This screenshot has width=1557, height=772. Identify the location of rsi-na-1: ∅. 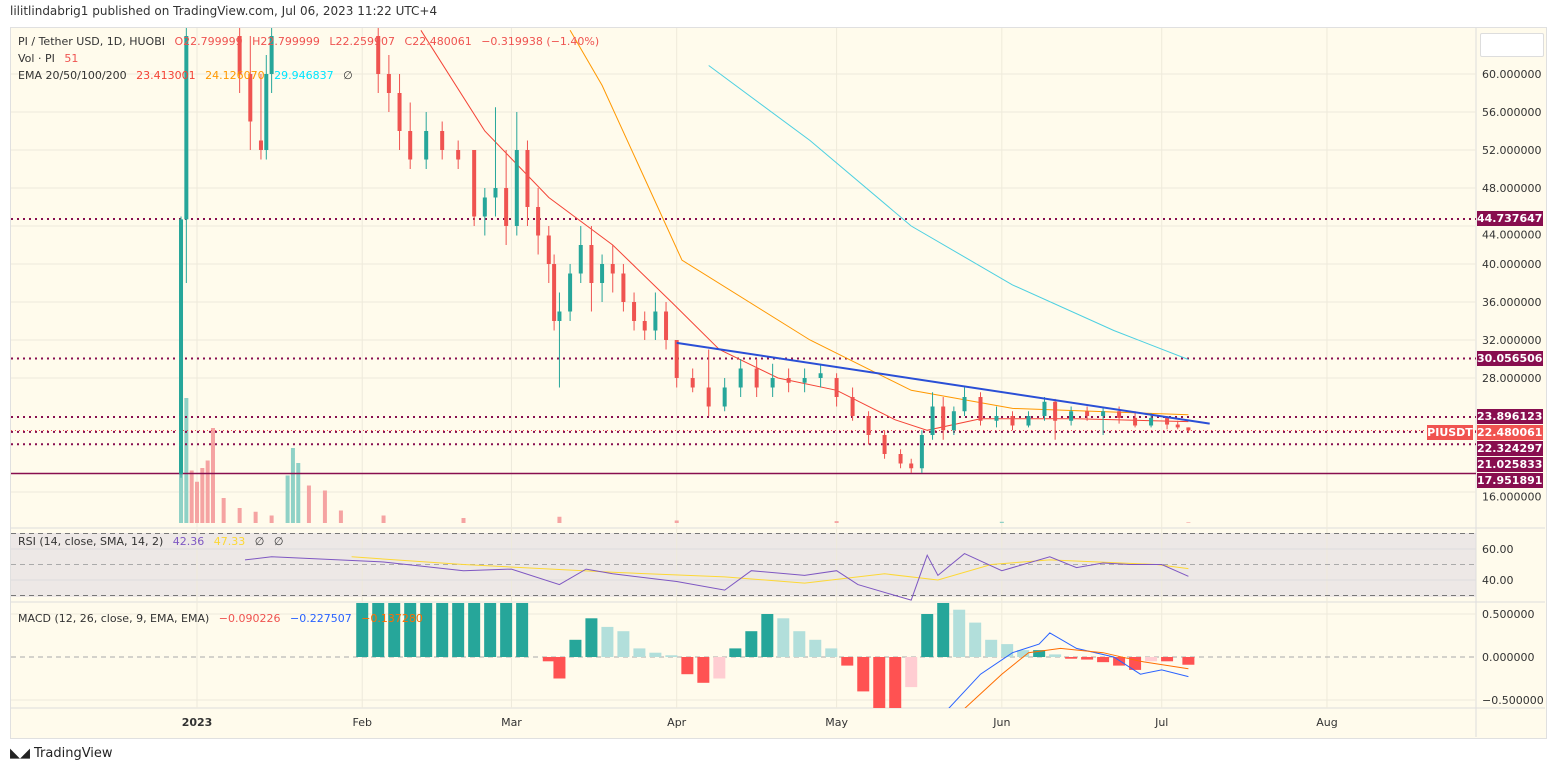
(259, 541).